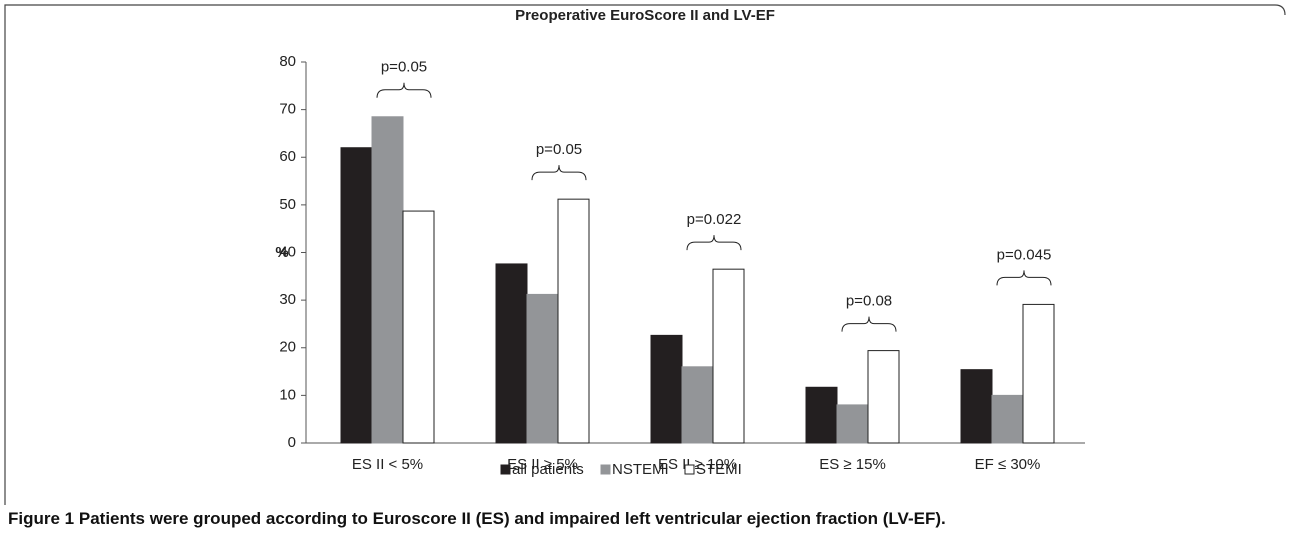 This screenshot has height=549, width=1290. Describe the element at coordinates (287, 204) in the screenshot. I see `y-tick-label: 50` at that location.